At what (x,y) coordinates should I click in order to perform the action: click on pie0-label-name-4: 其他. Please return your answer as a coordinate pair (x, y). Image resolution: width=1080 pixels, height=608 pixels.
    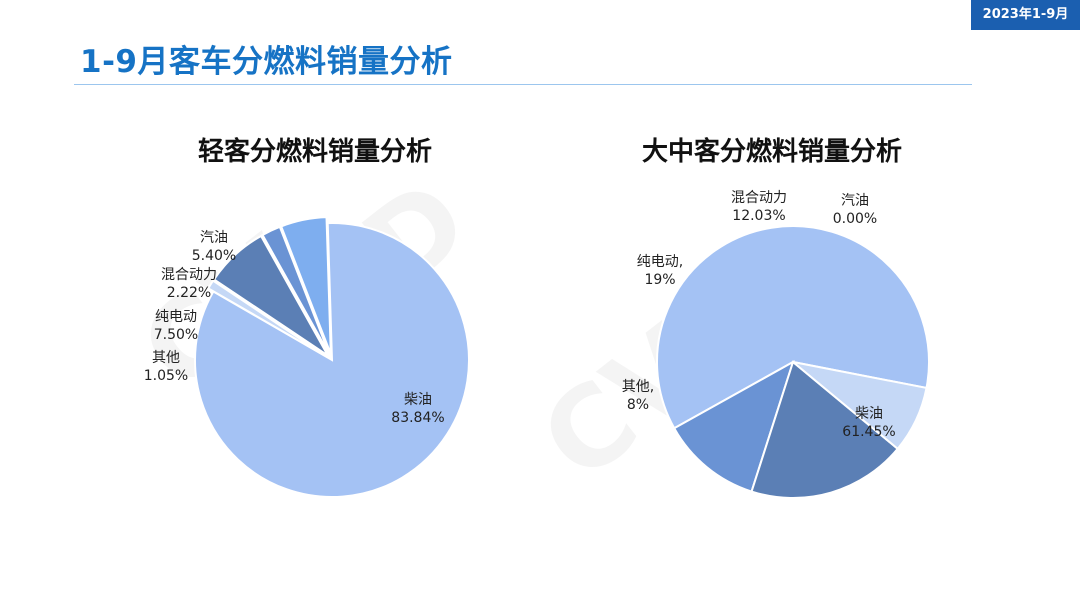
    Looking at the image, I should click on (166, 358).